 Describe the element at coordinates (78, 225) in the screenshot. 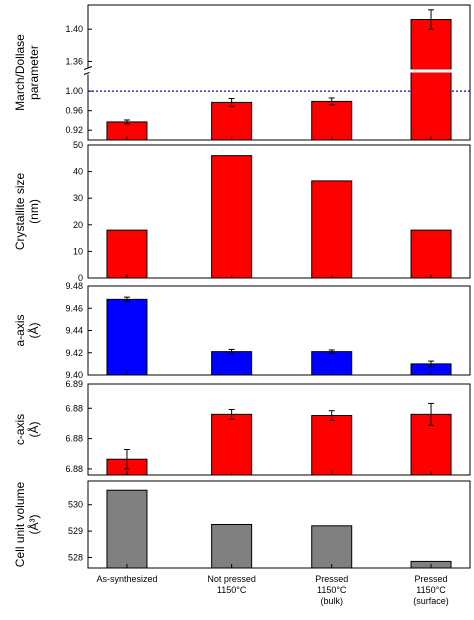

I see `y-tick-label: 20` at that location.